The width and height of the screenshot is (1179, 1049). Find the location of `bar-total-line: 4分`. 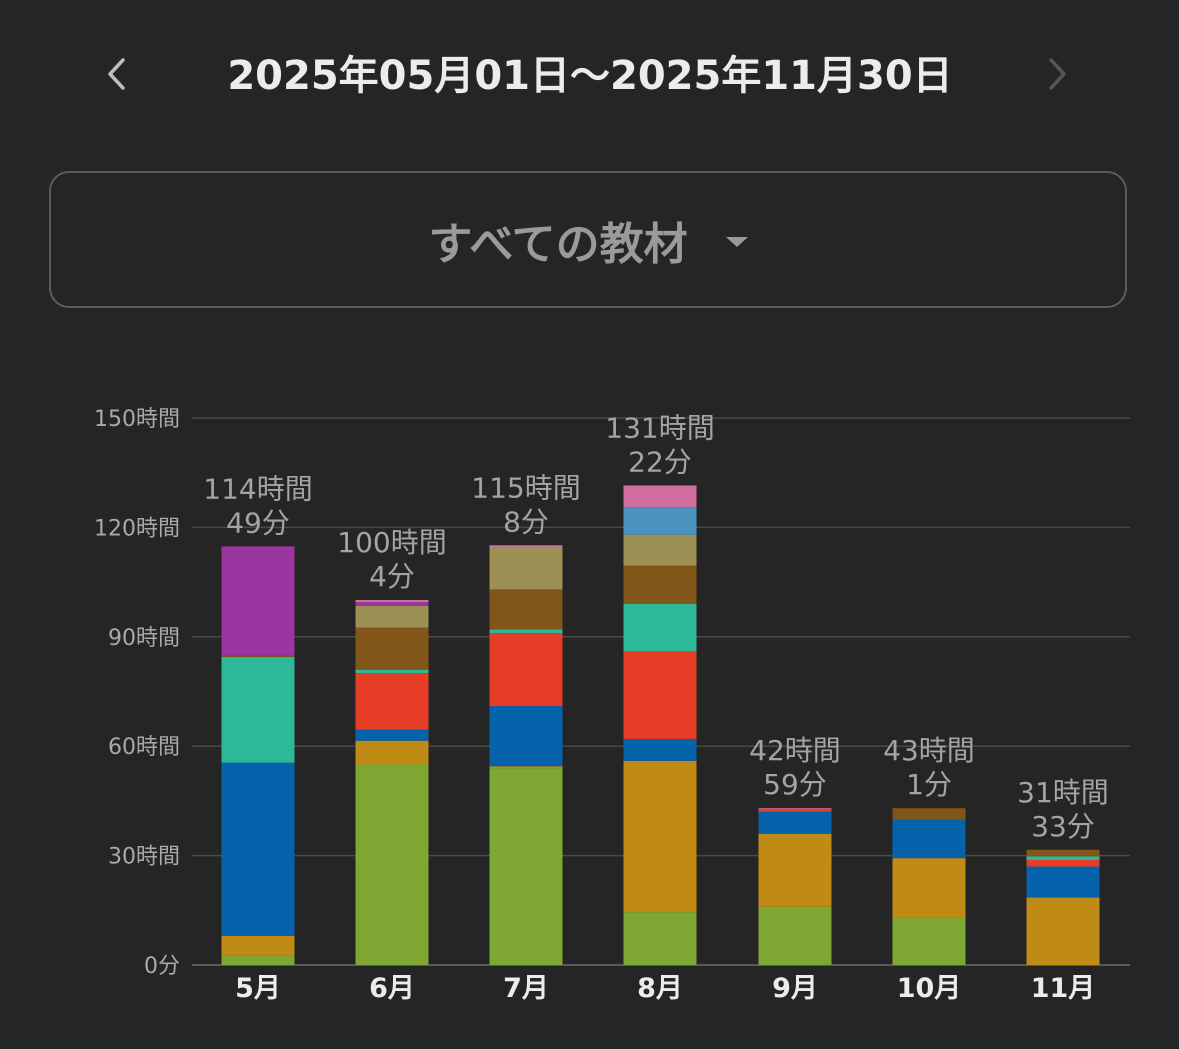

bar-total-line: 4分 is located at coordinates (392, 576).